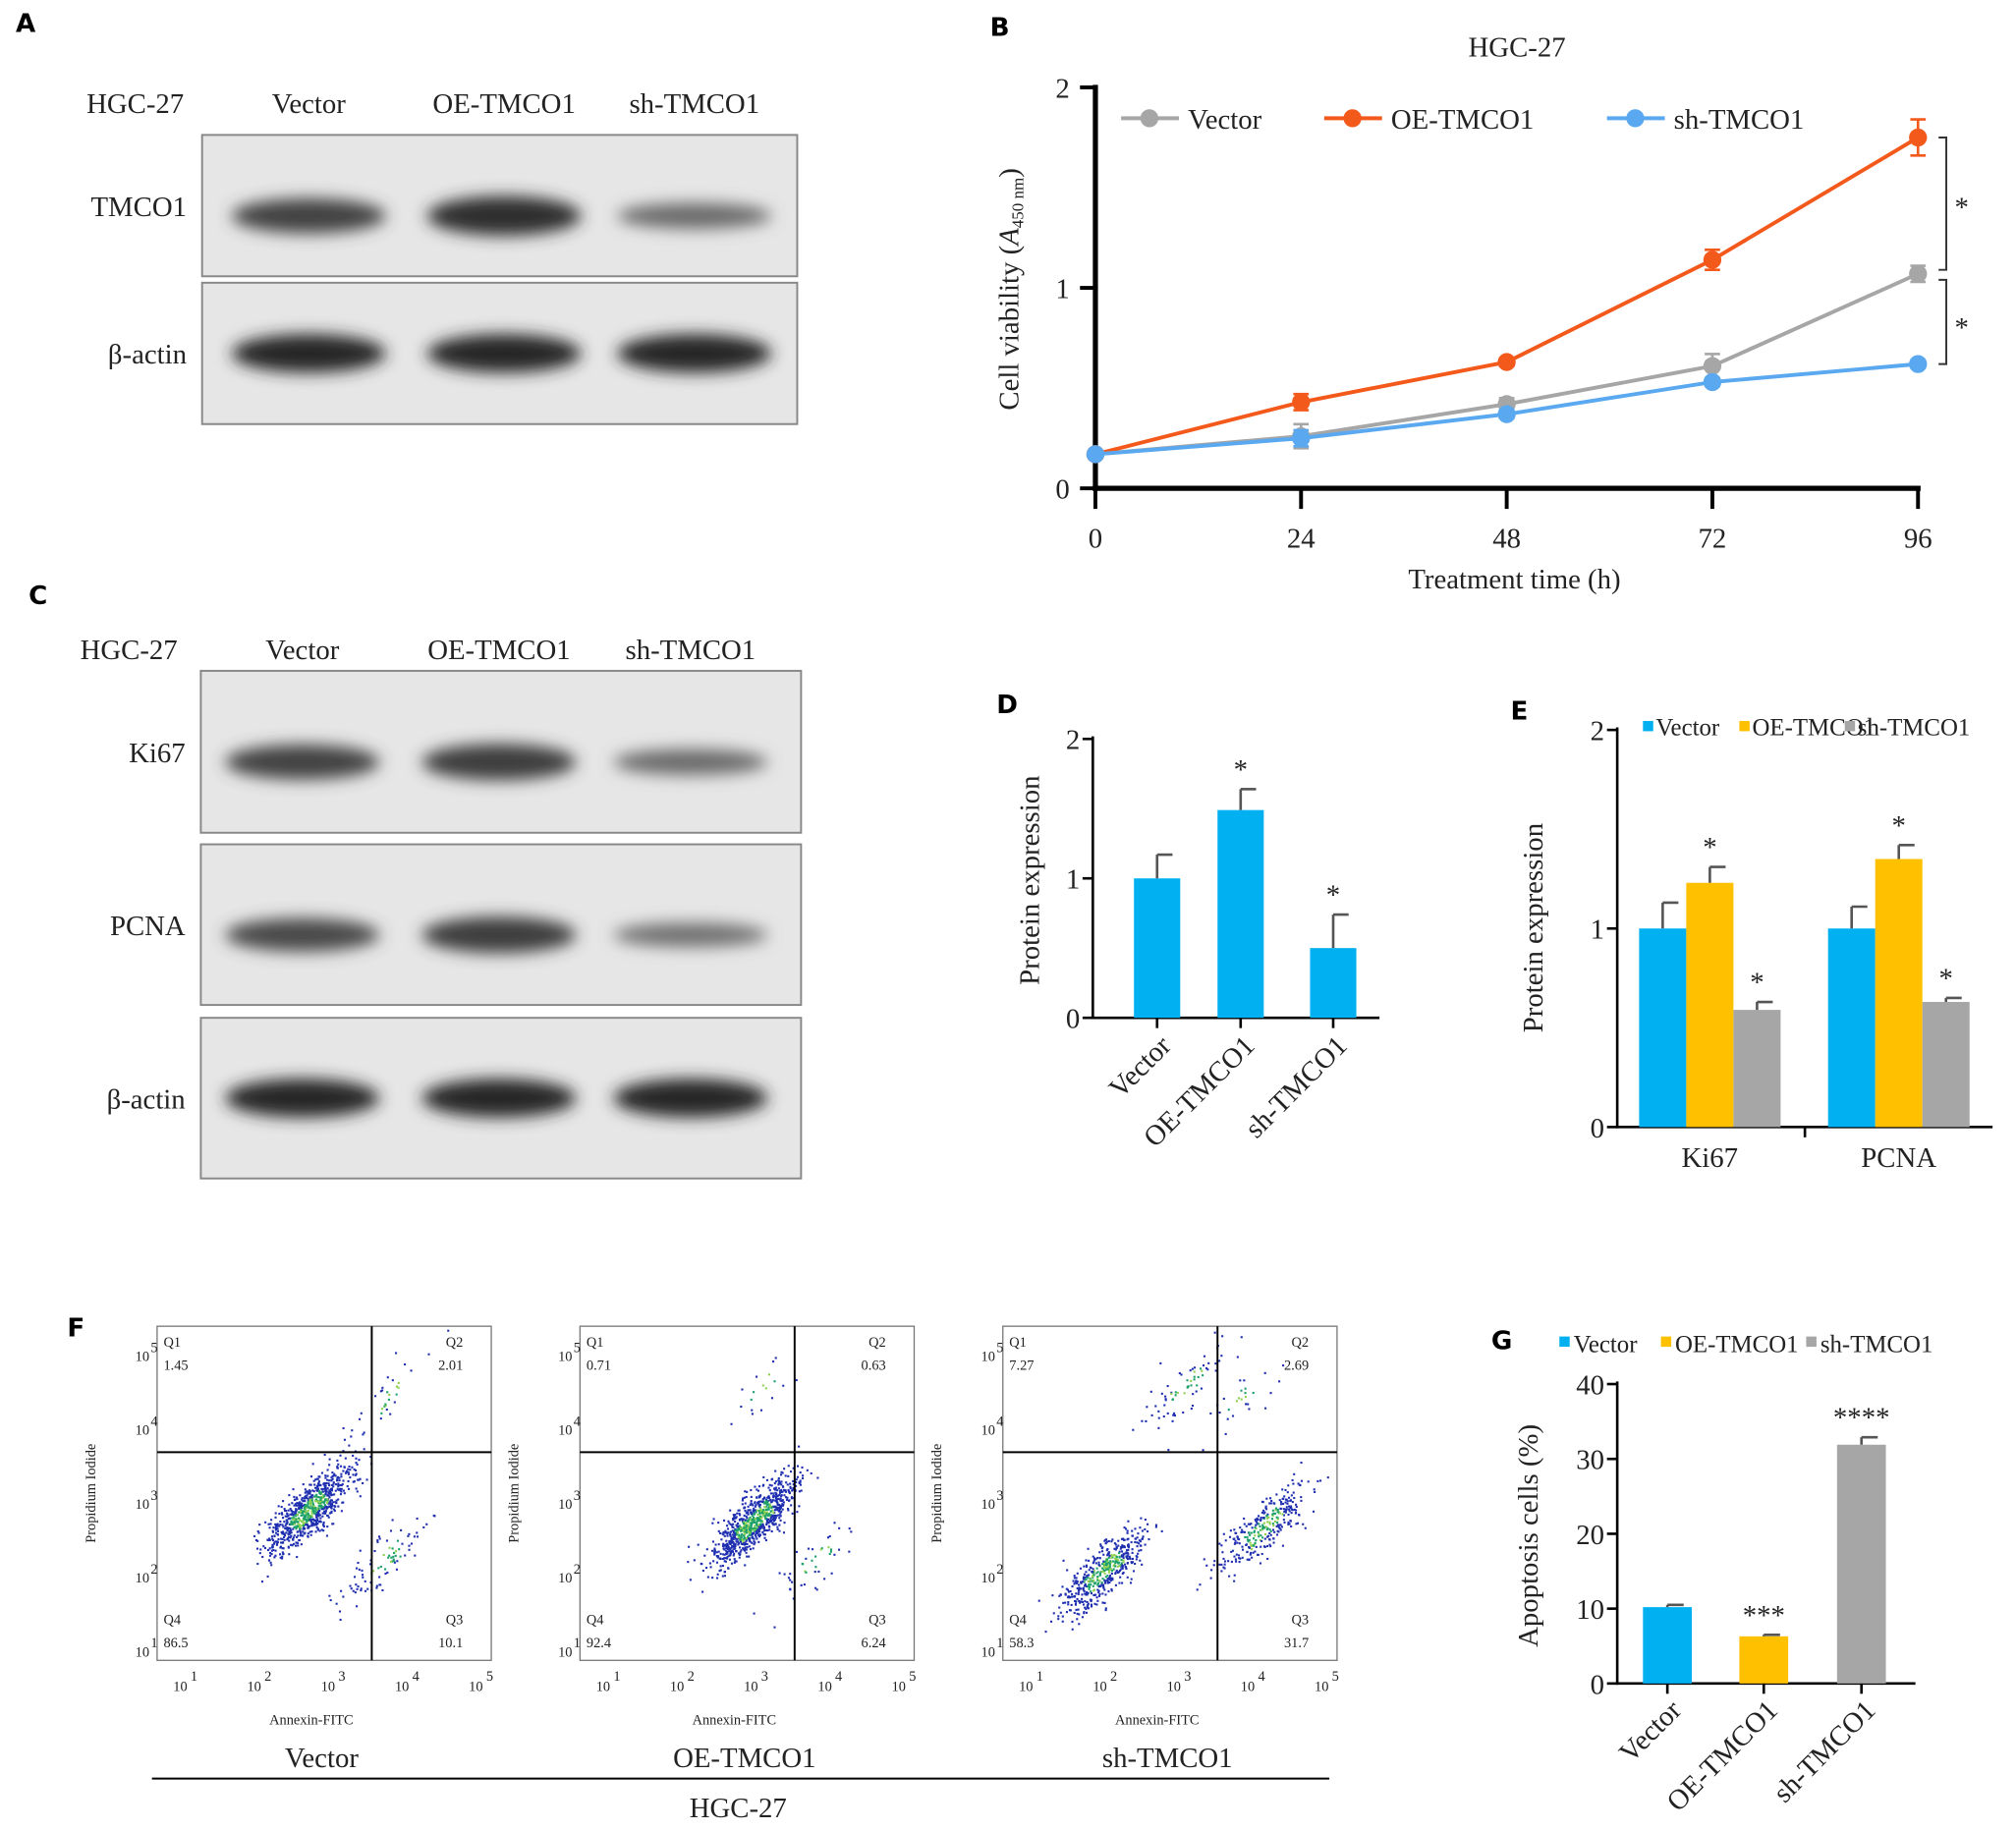  I want to click on quadrant-value: 6.24, so click(874, 1643).